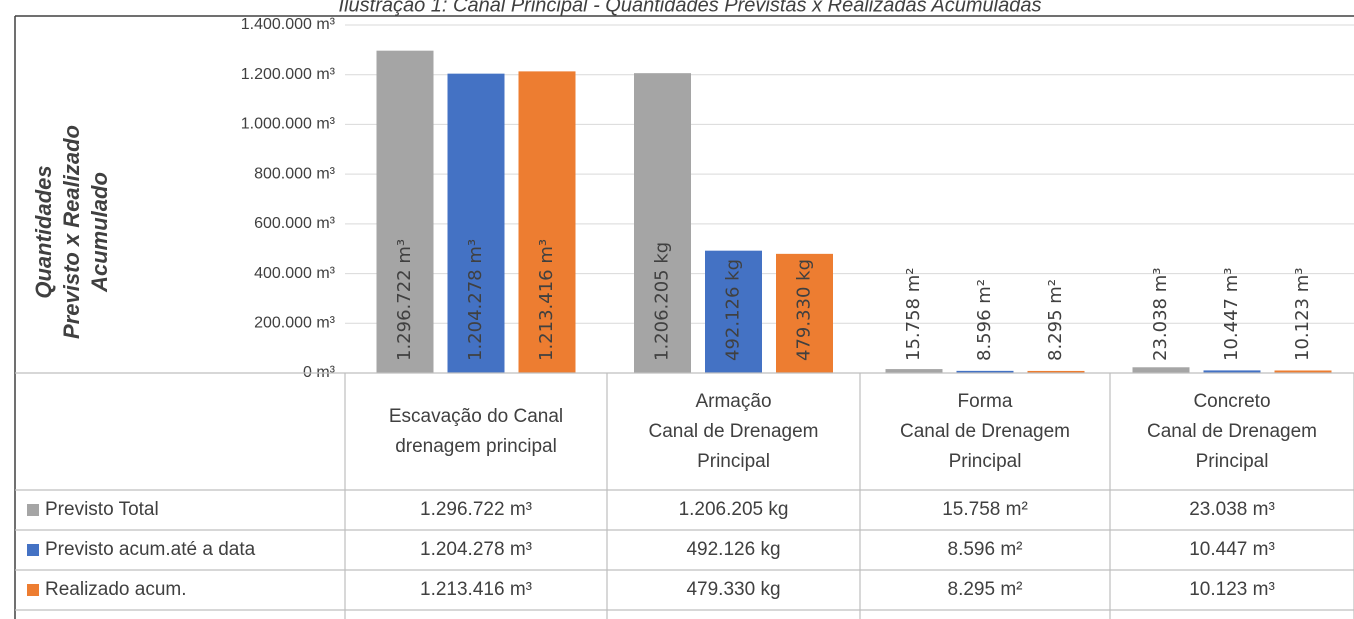 This screenshot has height=619, width=1354. Describe the element at coordinates (476, 589) in the screenshot. I see `table-cell: 1.213.416 m³` at that location.